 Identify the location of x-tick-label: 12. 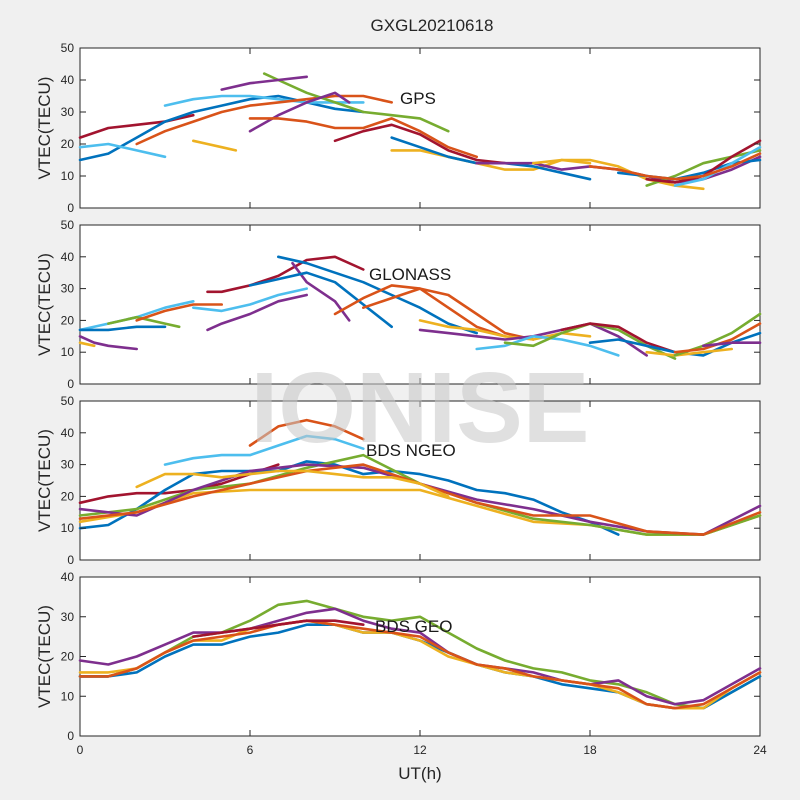
(420, 750).